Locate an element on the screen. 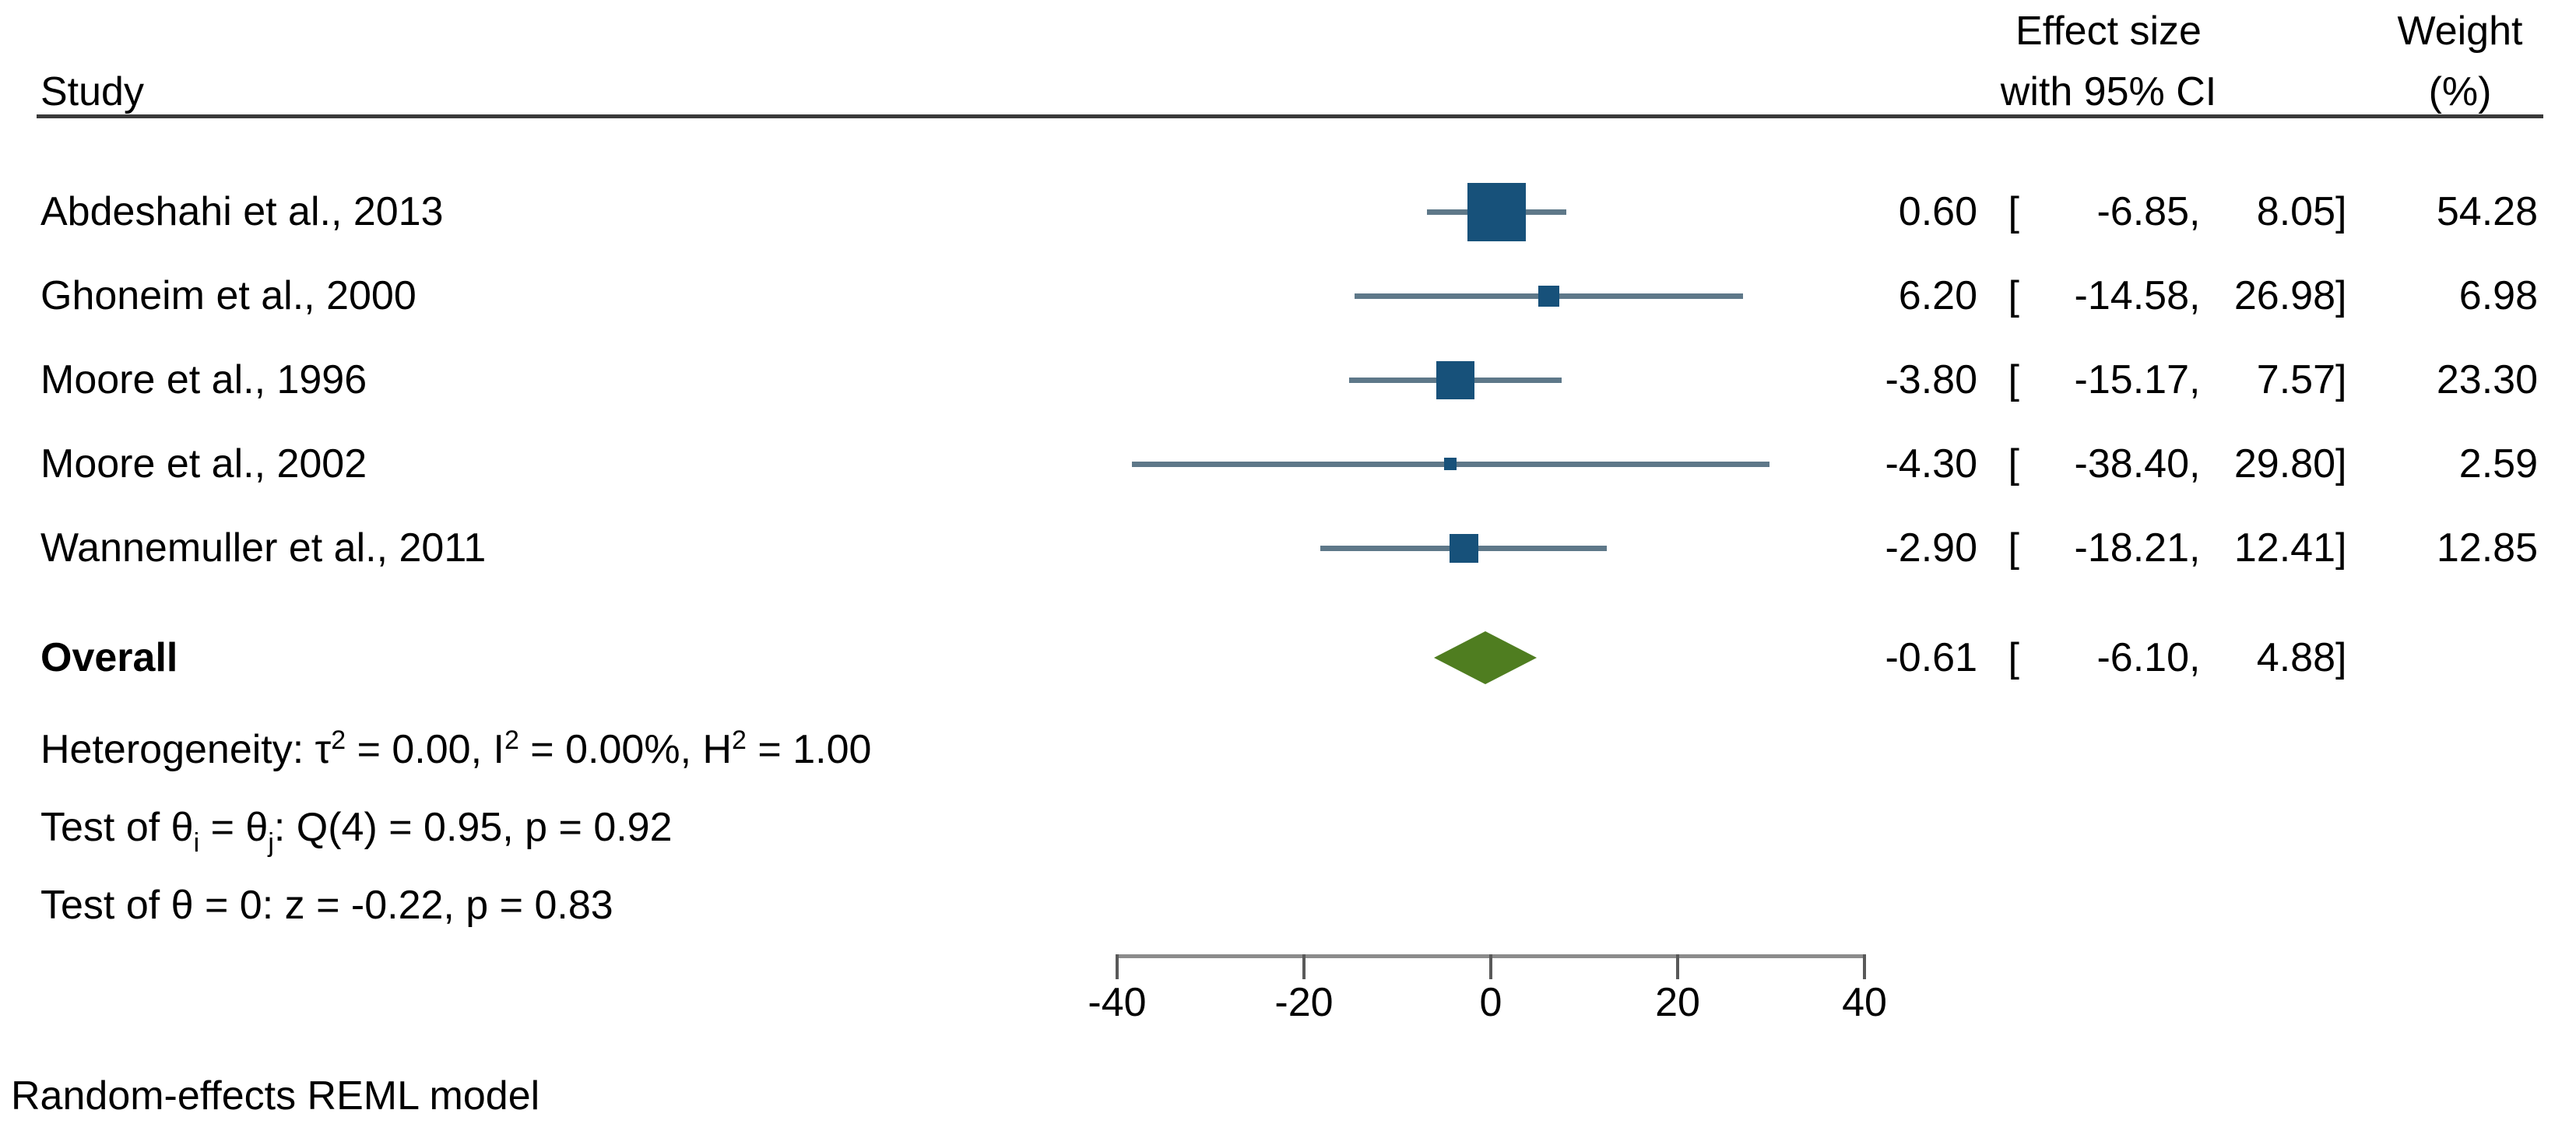 The height and width of the screenshot is (1131, 2576). axis-tick-label: 40 is located at coordinates (1865, 1002).